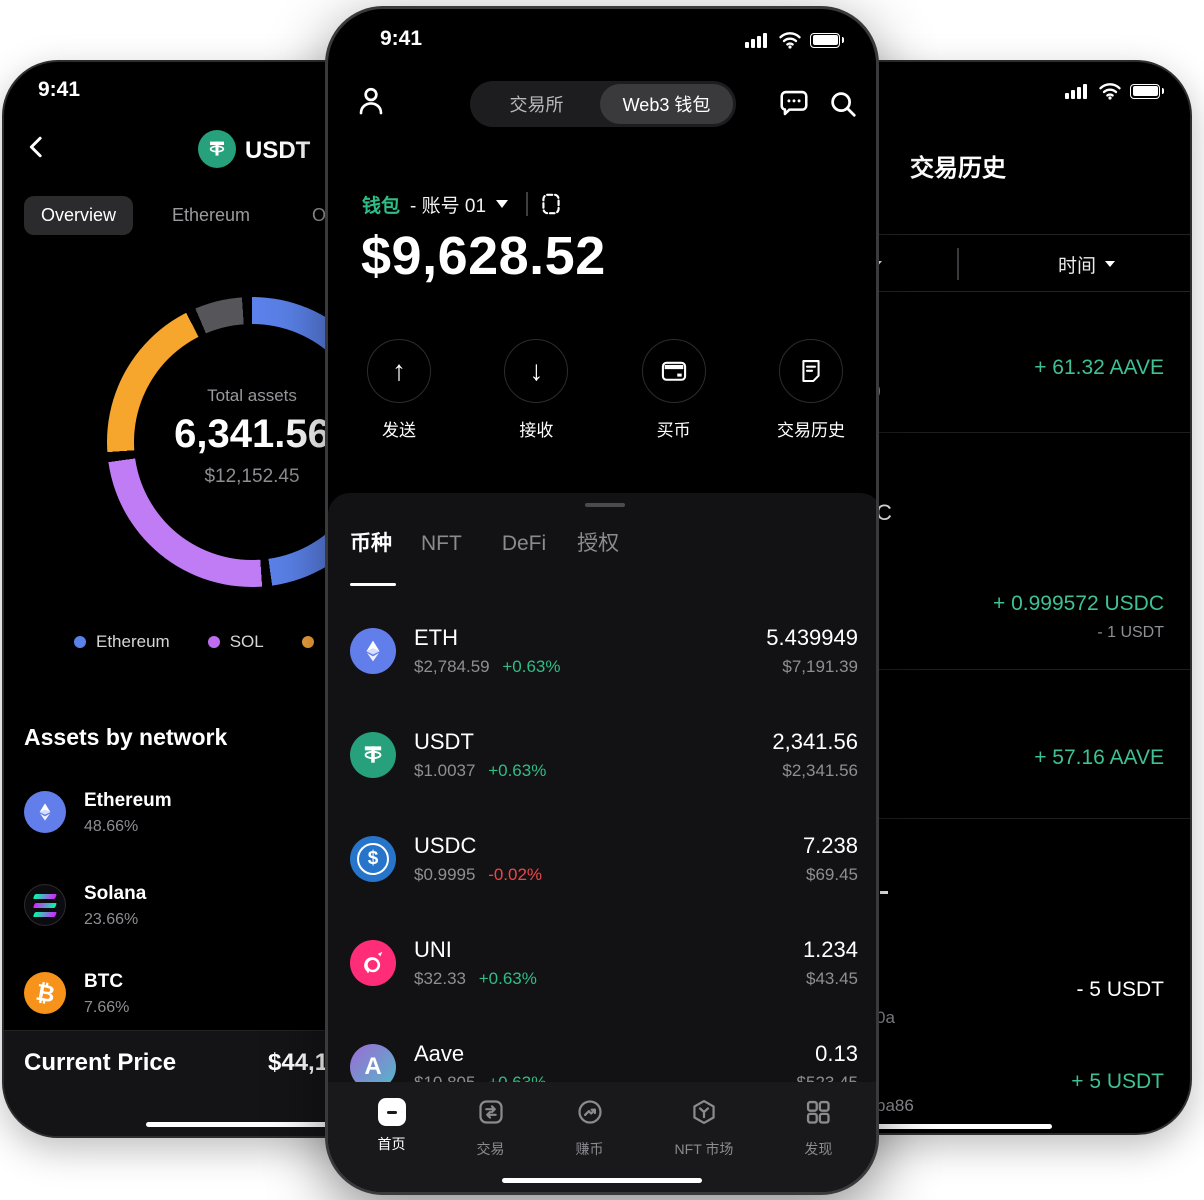 The height and width of the screenshot is (1200, 1204). I want to click on tx-amount: + 61.32 AAVE, so click(1099, 367).